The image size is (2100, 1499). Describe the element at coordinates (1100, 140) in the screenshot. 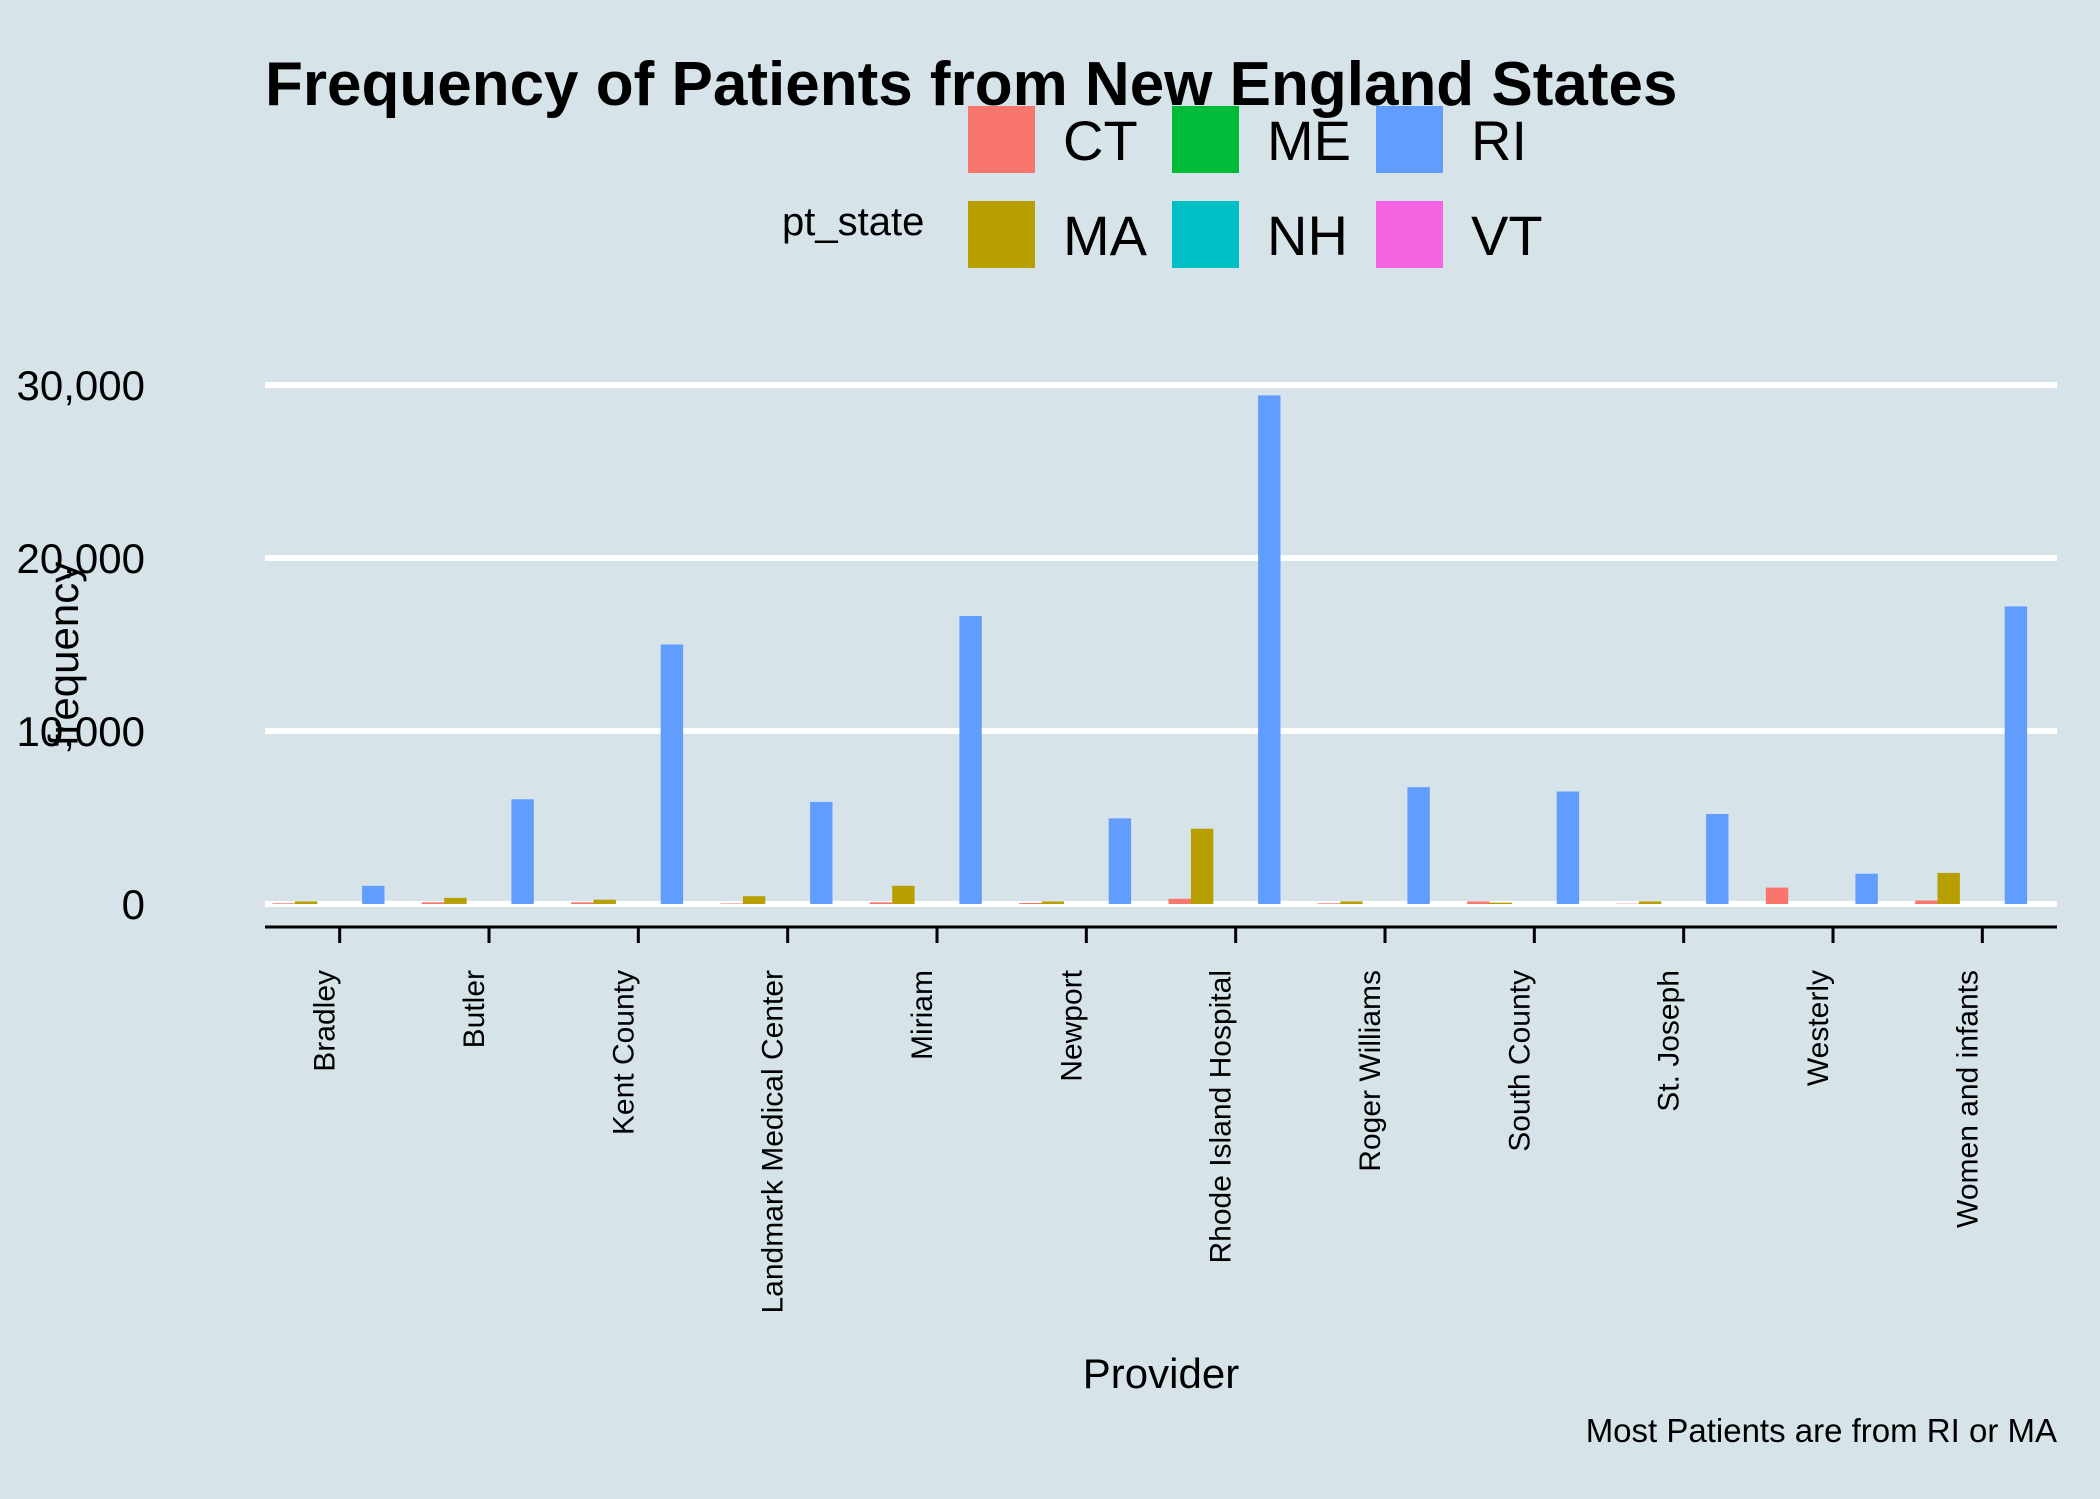

I see `legend-label-ct: CT` at that location.